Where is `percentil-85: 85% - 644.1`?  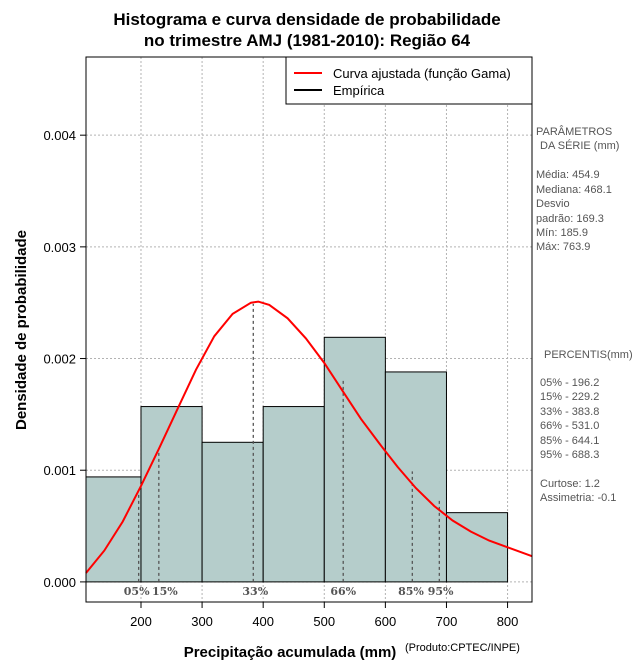 percentil-85: 85% - 644.1 is located at coordinates (569, 441).